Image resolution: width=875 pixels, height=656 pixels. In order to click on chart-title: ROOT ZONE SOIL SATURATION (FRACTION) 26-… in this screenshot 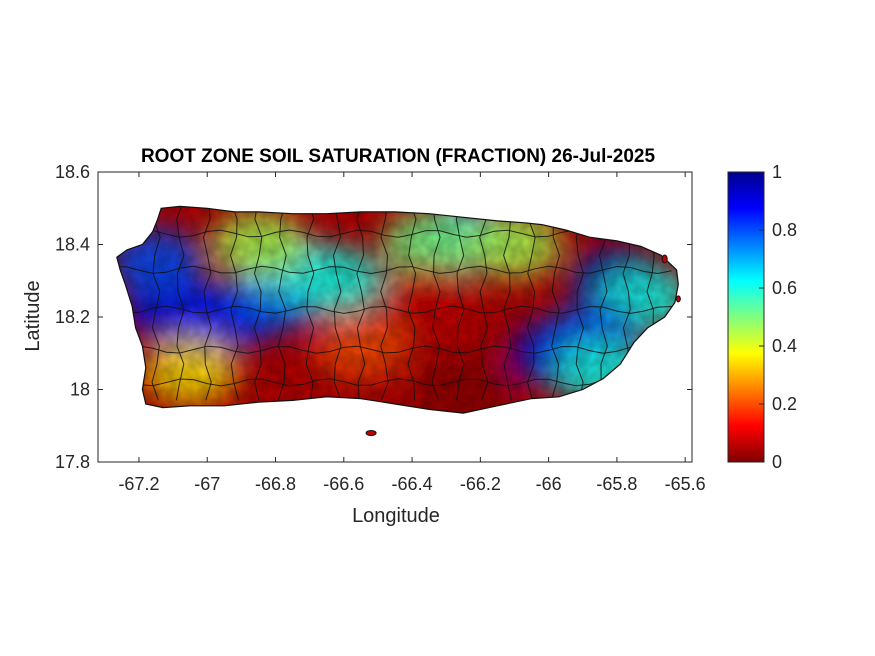, I will do `click(398, 156)`.